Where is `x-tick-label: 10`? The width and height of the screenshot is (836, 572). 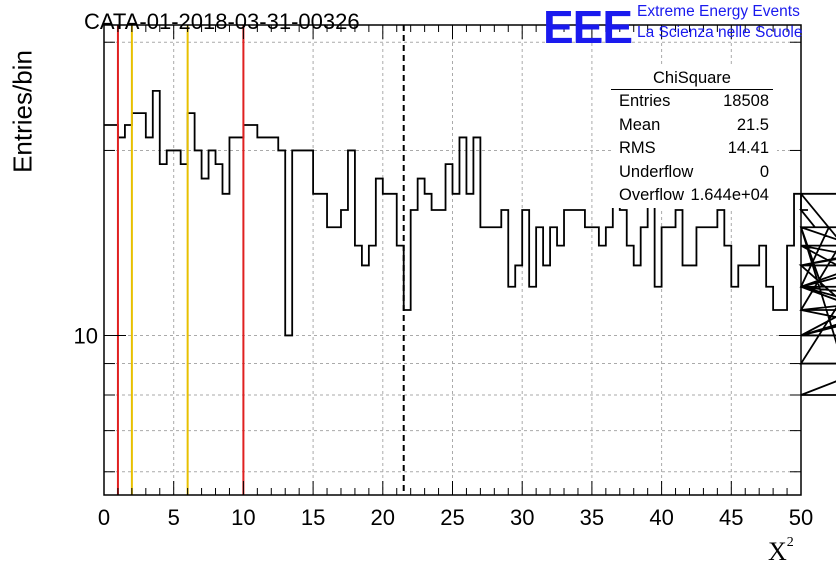 x-tick-label: 10 is located at coordinates (243, 517).